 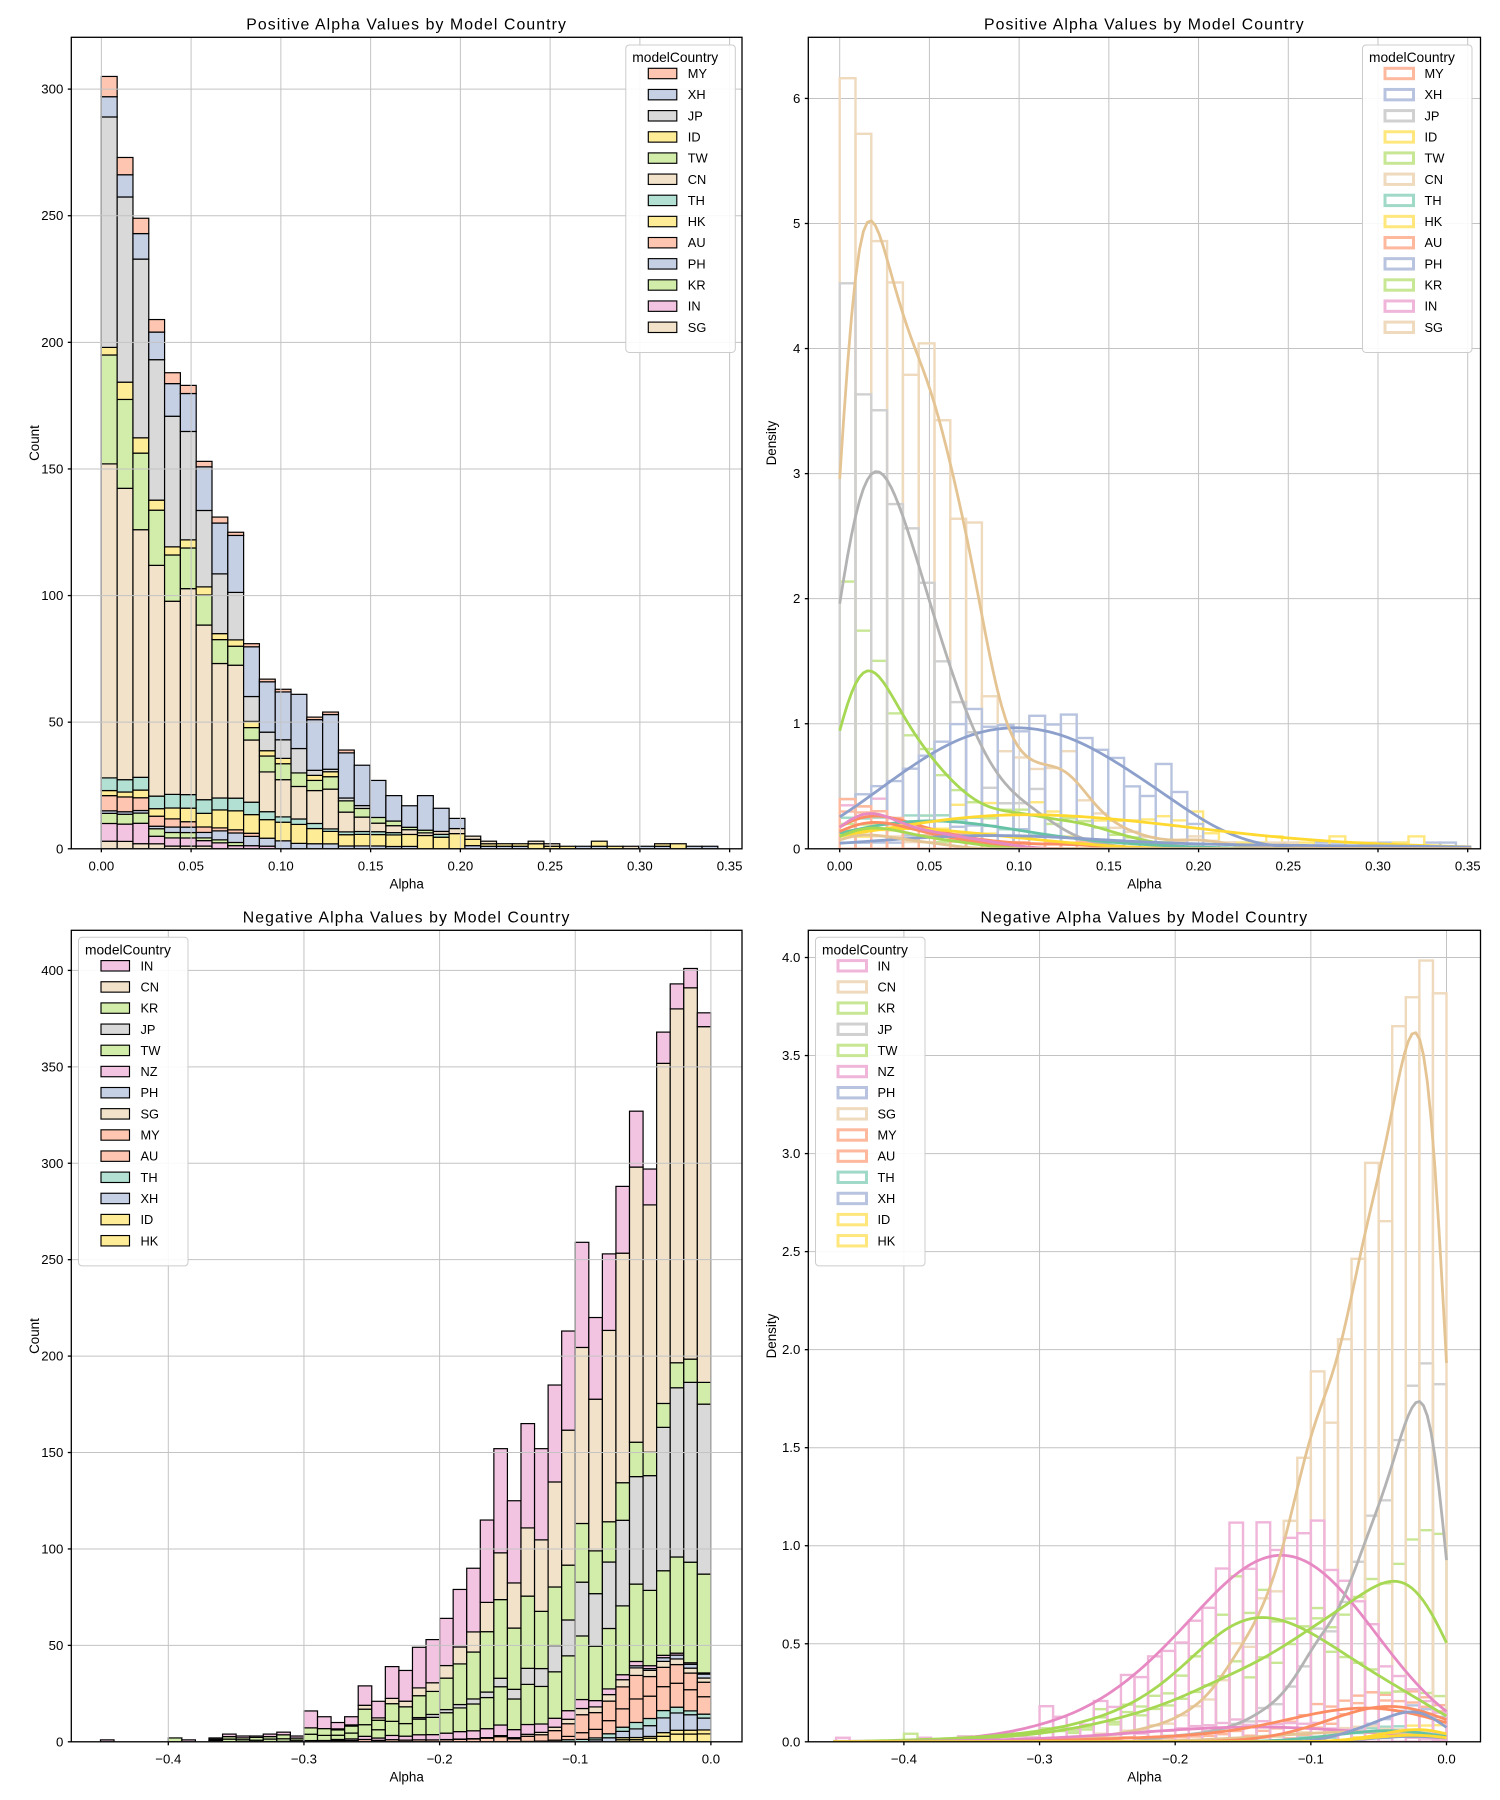 I want to click on svg-text: −0.4, so click(x=168, y=1759).